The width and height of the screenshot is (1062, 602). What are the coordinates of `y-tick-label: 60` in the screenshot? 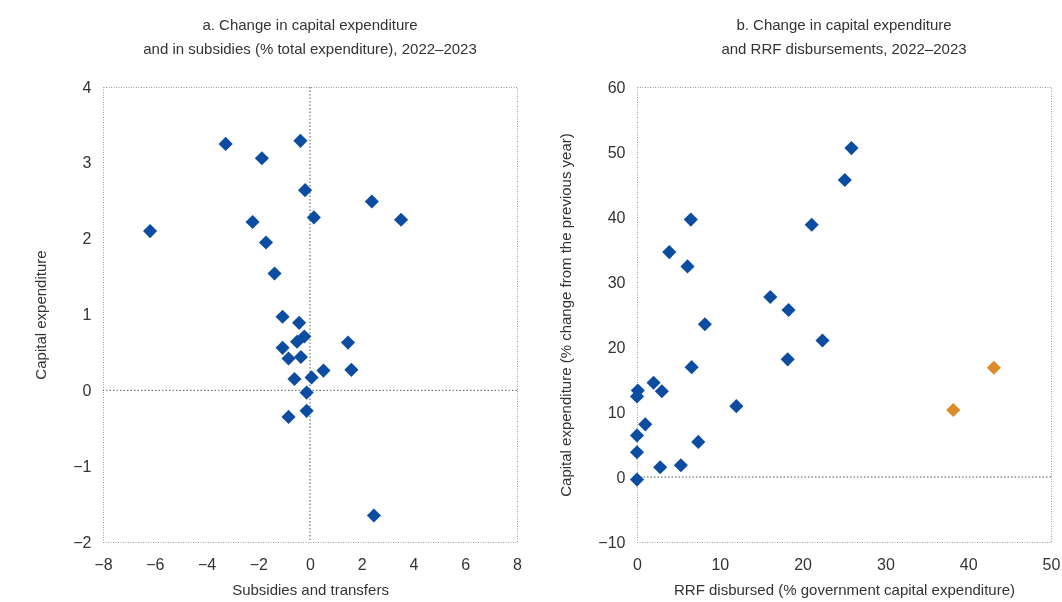 It's located at (616, 87).